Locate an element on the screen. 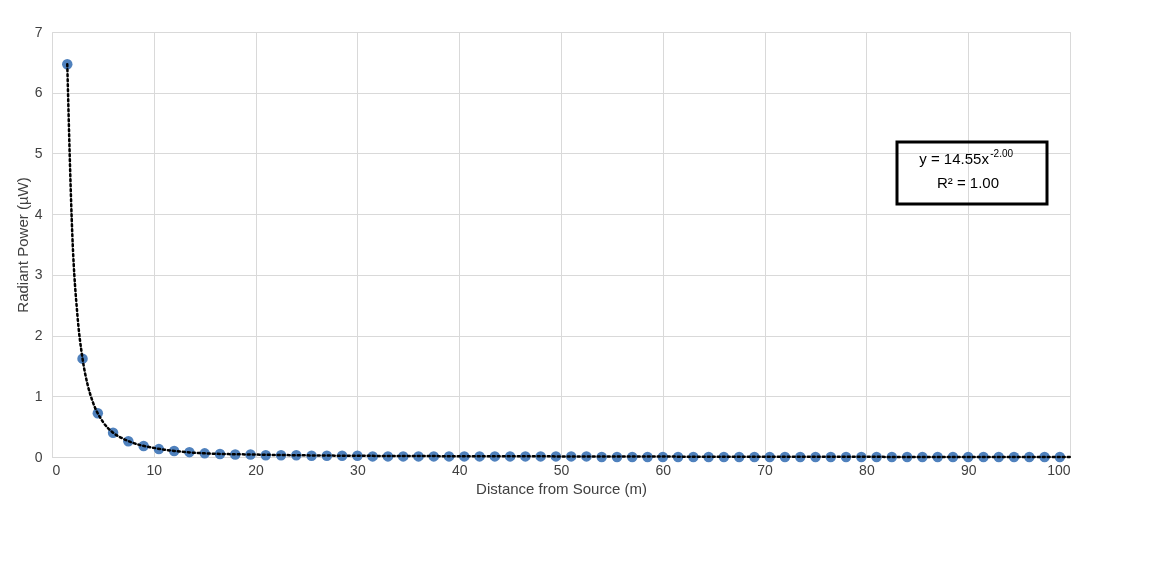 The image size is (1151, 578). x-tick-label: 20 is located at coordinates (256, 469).